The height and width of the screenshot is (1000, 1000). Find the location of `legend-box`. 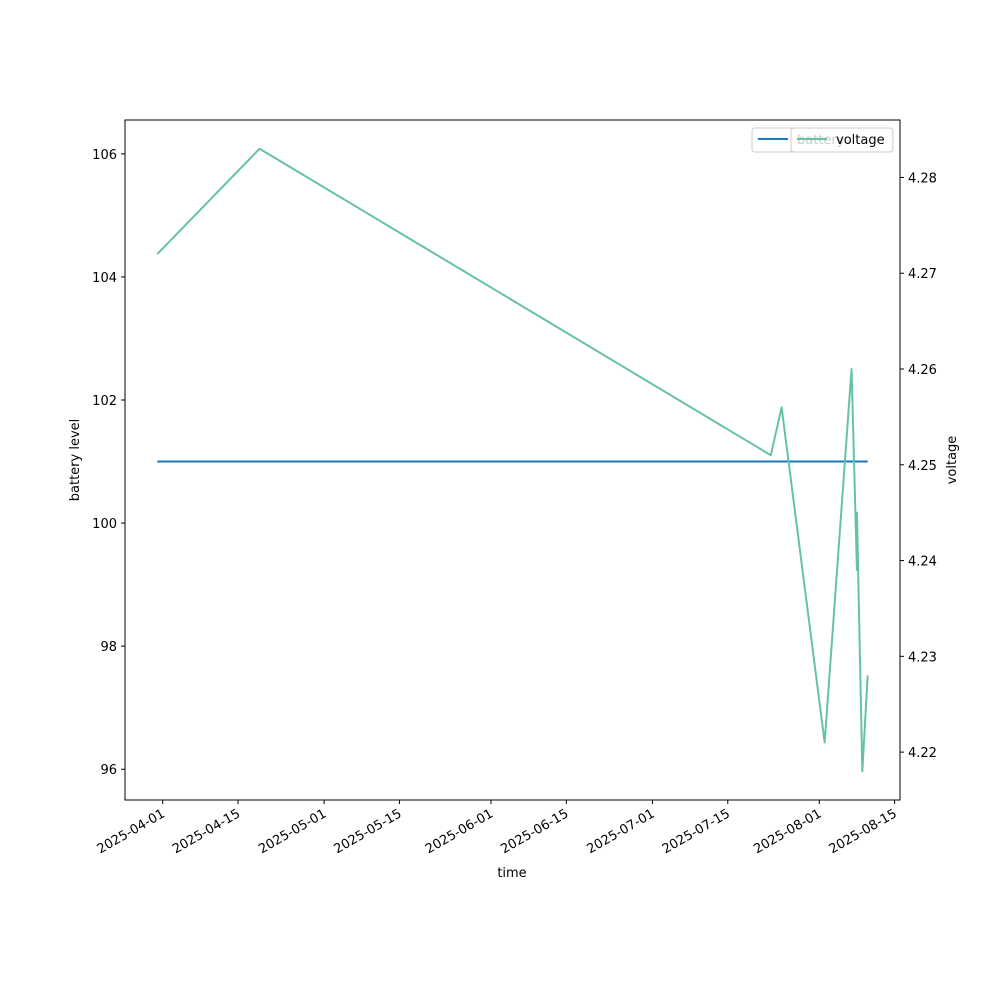

legend-box is located at coordinates (842, 140).